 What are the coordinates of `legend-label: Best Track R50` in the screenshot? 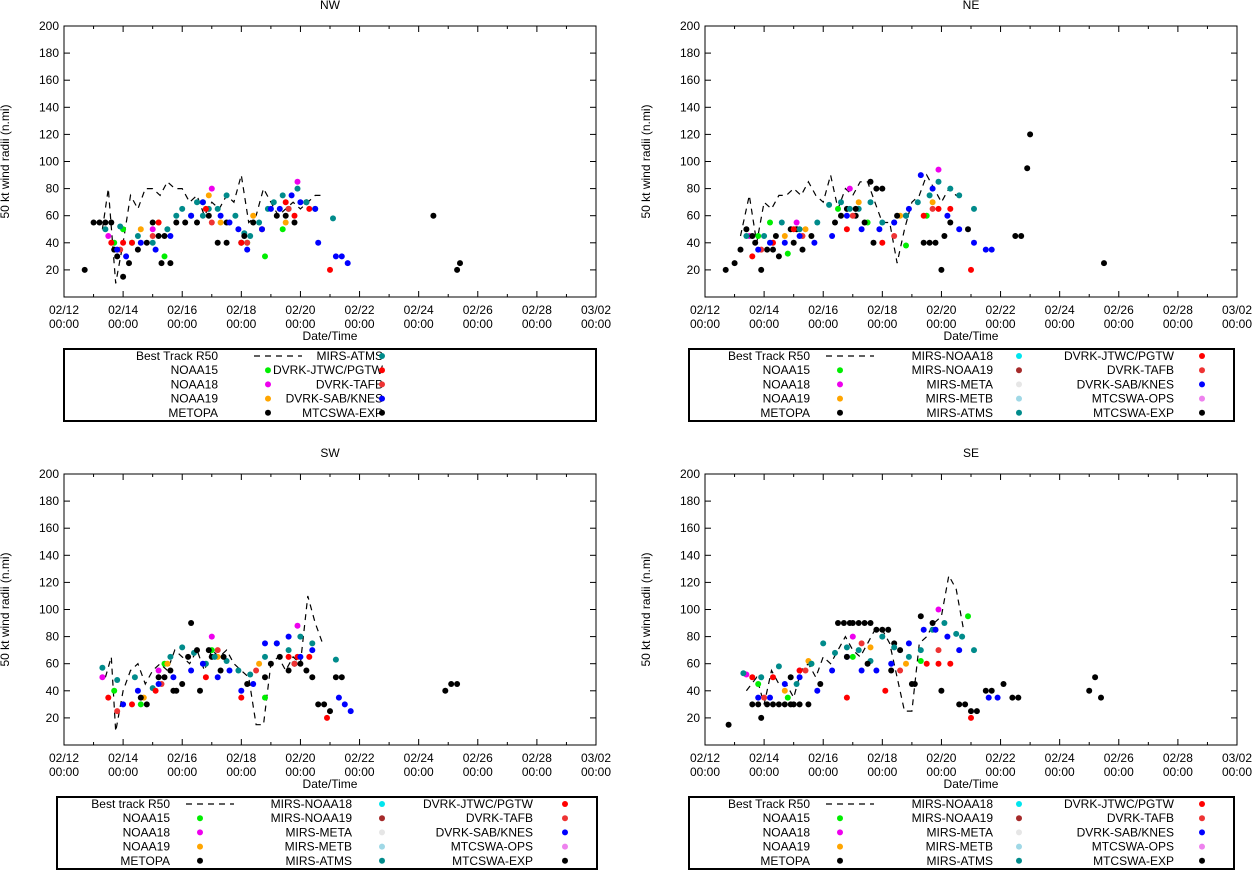 It's located at (177, 356).